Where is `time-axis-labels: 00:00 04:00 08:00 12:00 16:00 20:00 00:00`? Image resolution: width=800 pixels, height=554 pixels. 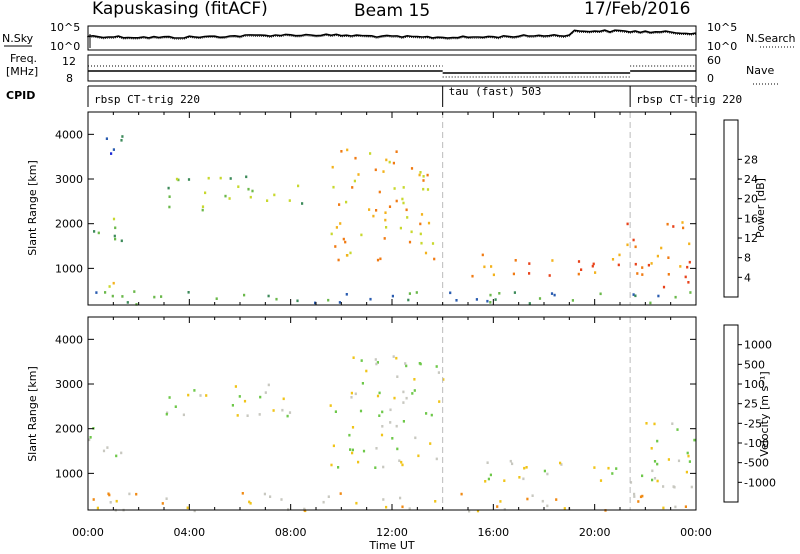
time-axis-labels: 00:00 04:00 08:00 12:00 16:00 20:00 00:00 is located at coordinates (392, 532).